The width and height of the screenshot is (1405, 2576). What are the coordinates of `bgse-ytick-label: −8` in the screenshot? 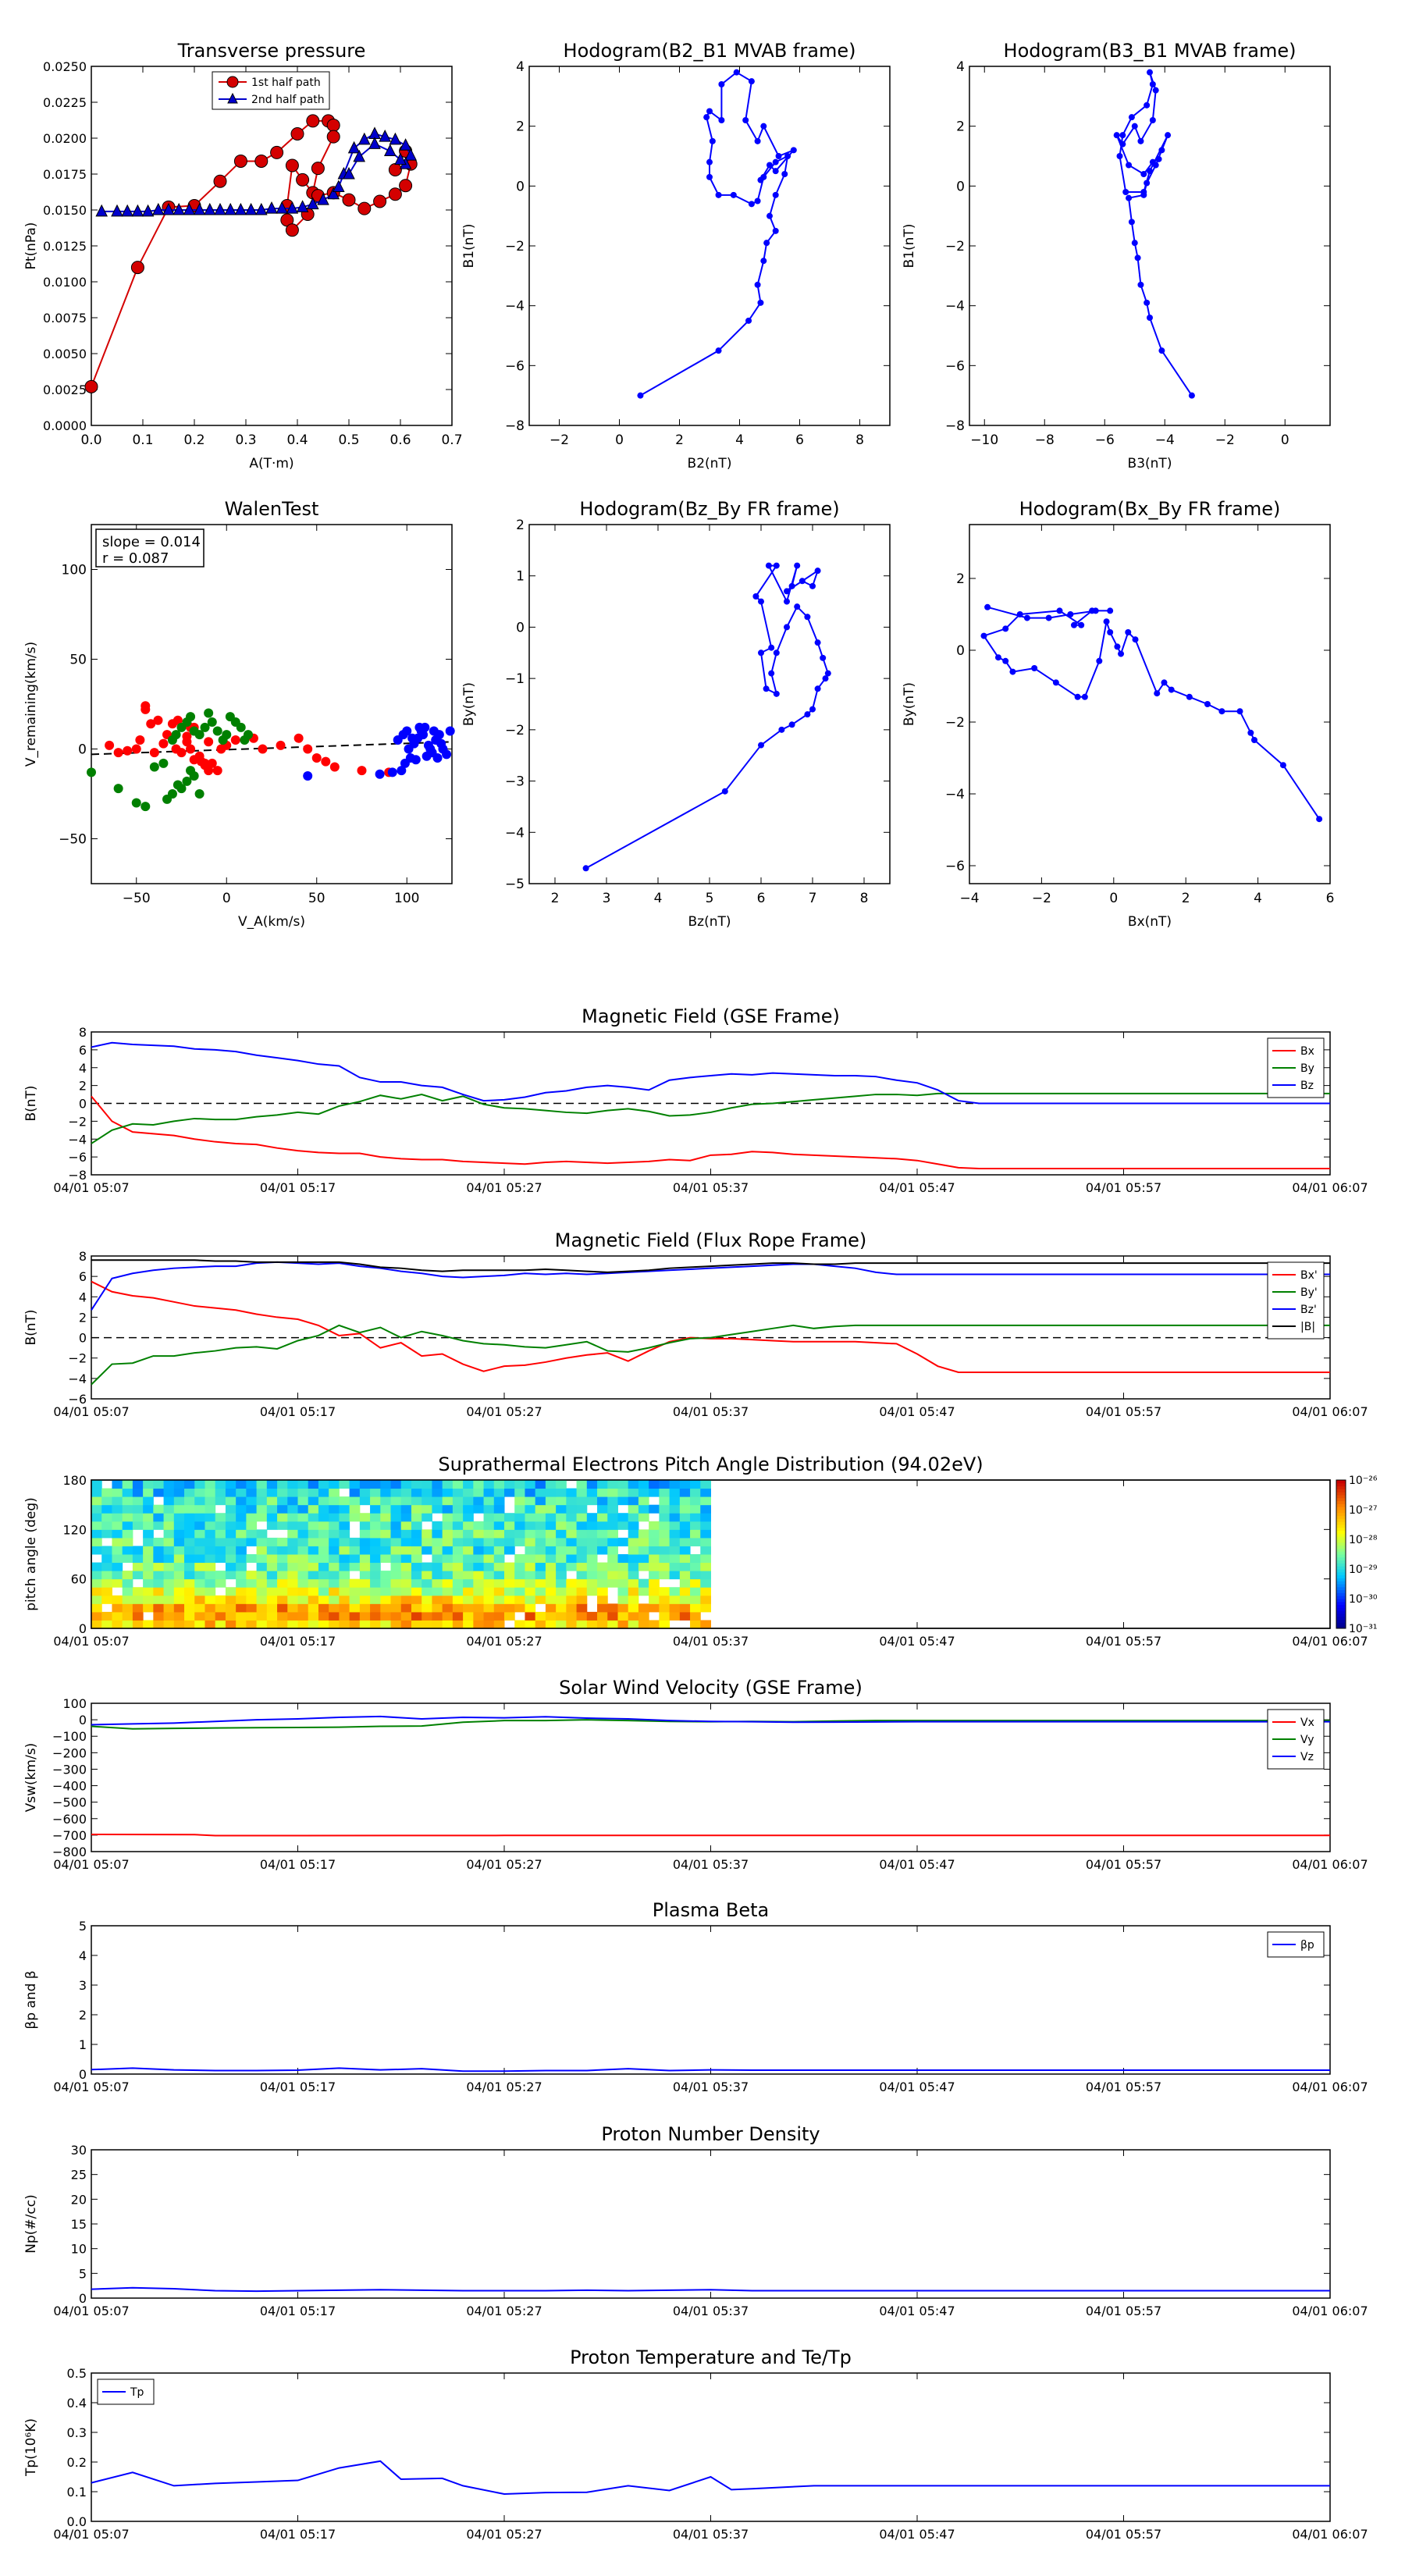 It's located at (77, 1175).